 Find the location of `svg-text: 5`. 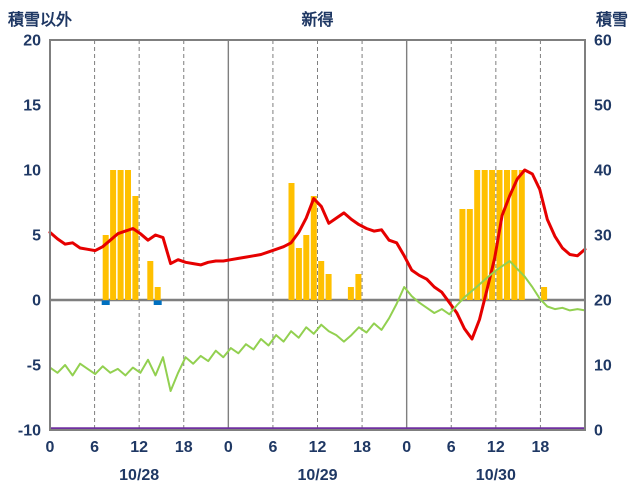

svg-text: 5 is located at coordinates (36, 236).